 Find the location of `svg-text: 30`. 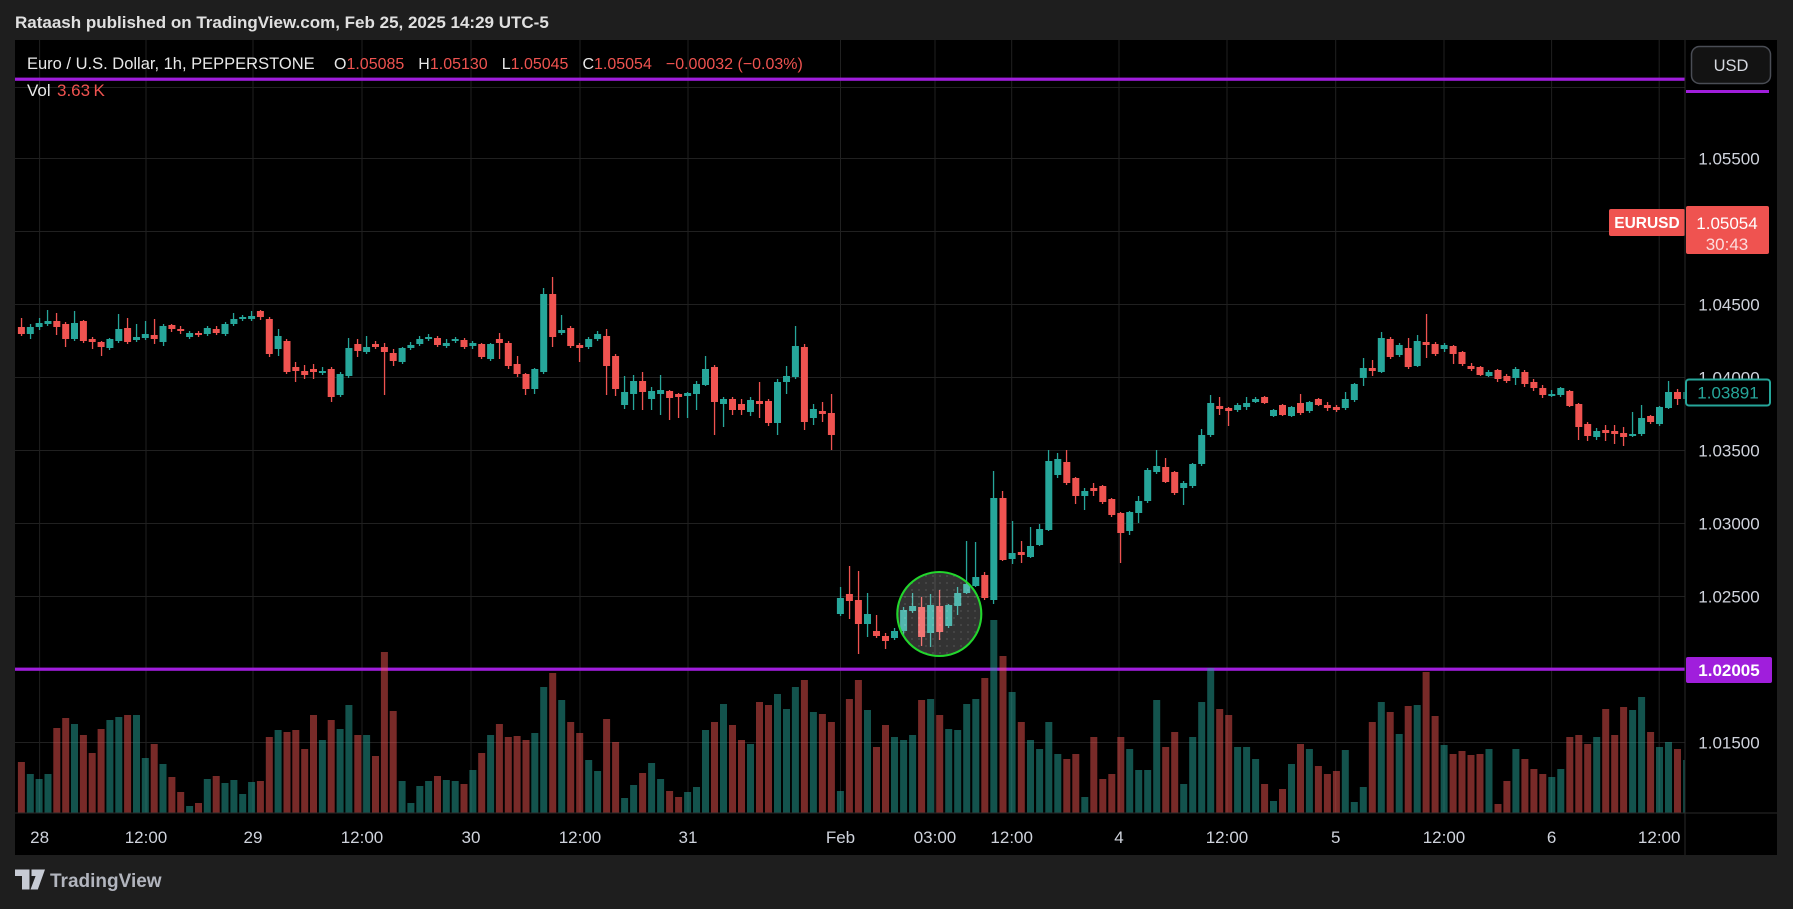

svg-text: 30 is located at coordinates (471, 837).